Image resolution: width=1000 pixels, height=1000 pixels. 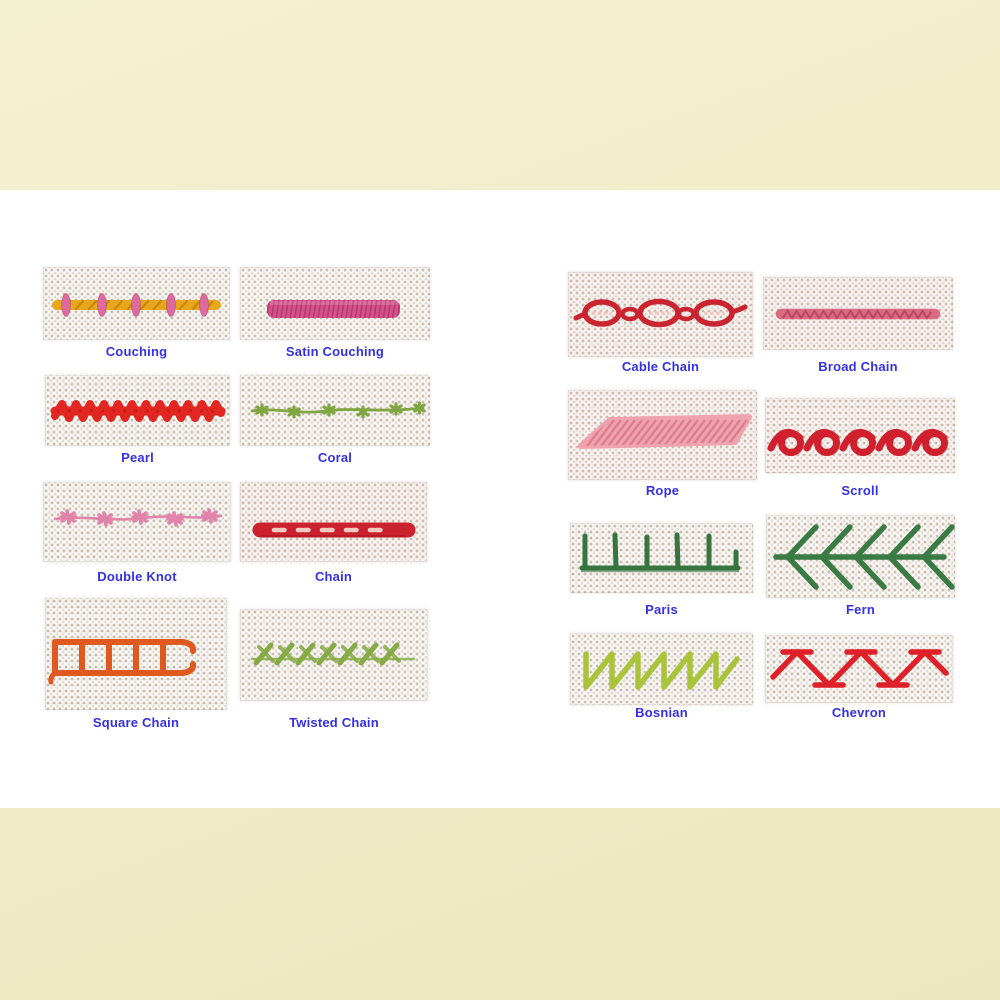 I want to click on swatch-satin-couching: Satin Couching, so click(x=335, y=313).